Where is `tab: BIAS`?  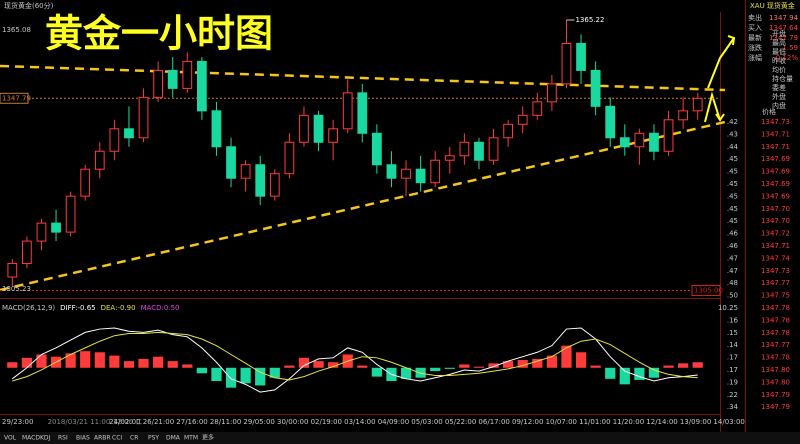
tab: BIAS is located at coordinates (83, 438).